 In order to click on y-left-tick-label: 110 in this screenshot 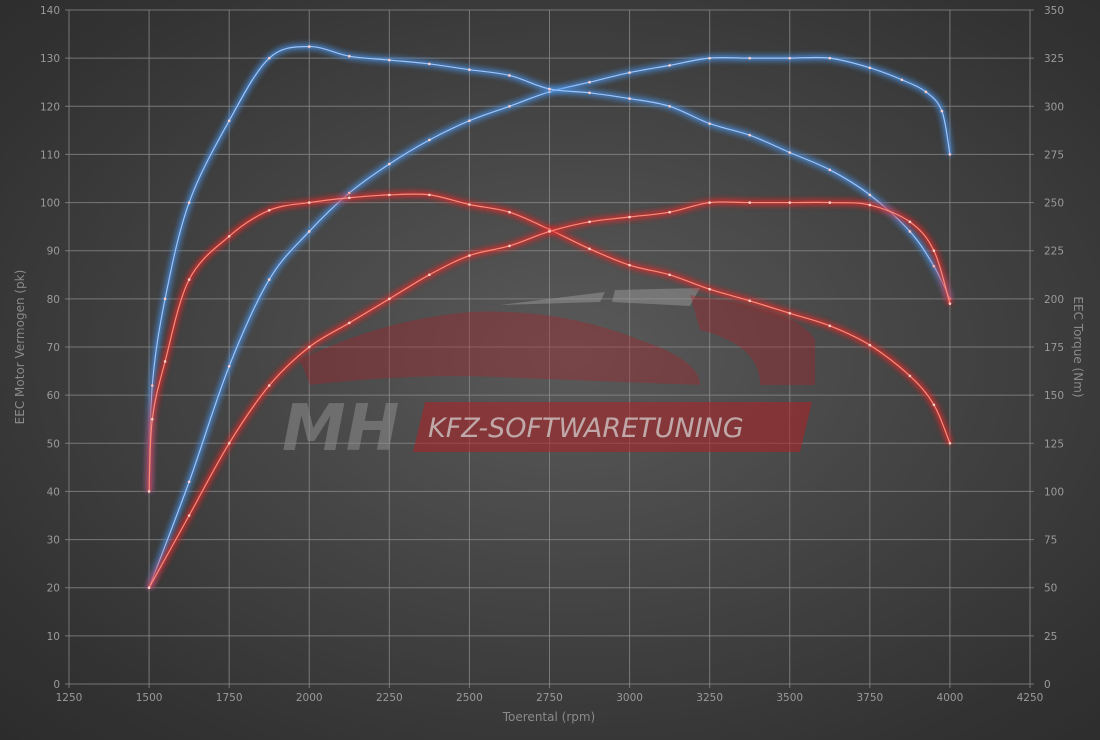, I will do `click(50, 155)`.